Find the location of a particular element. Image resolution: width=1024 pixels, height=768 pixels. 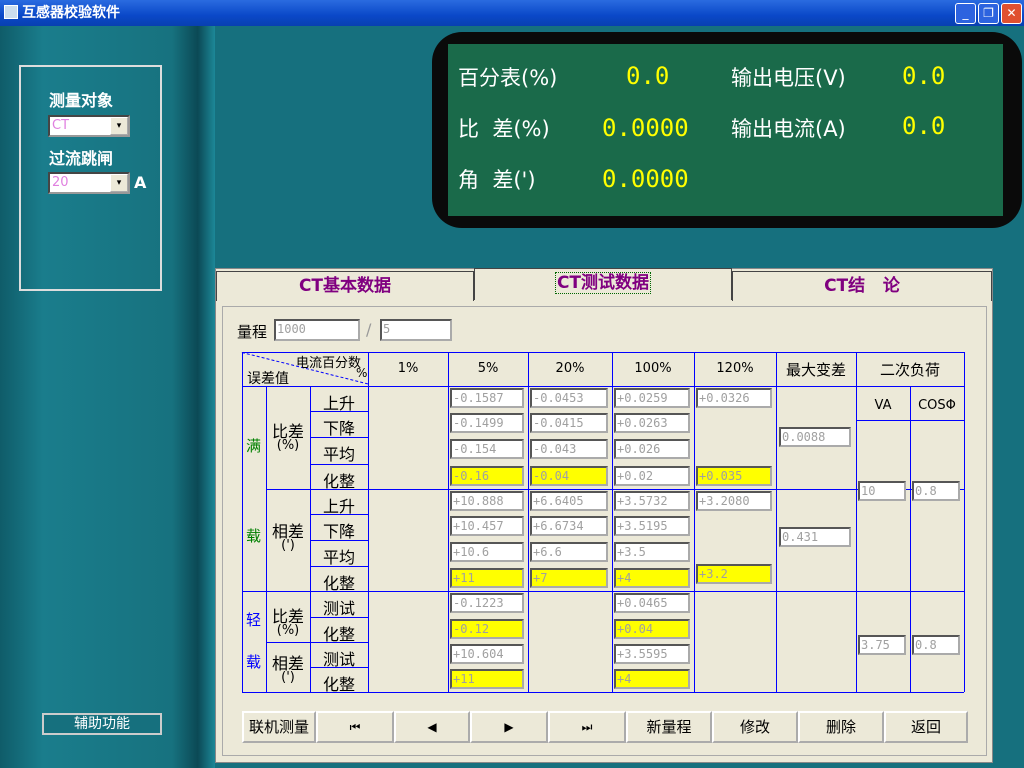

cell-input: +0.026 is located at coordinates (652, 449).